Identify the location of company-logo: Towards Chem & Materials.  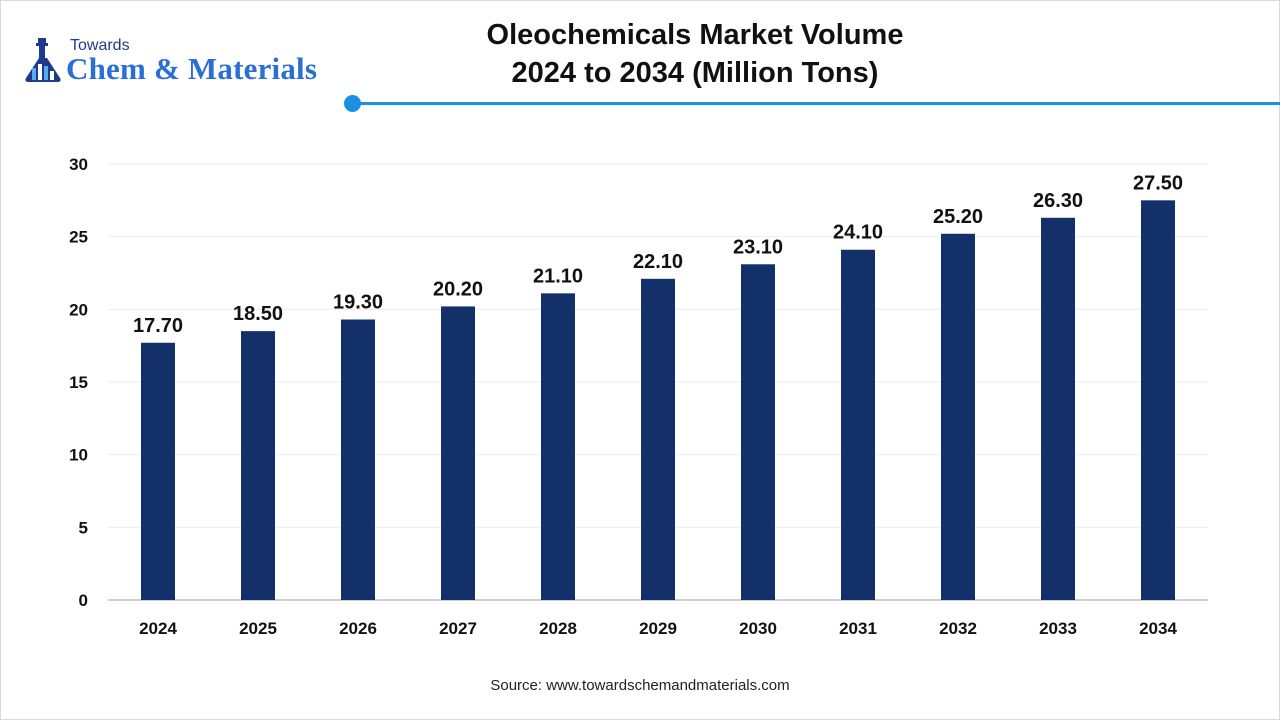
(182, 62).